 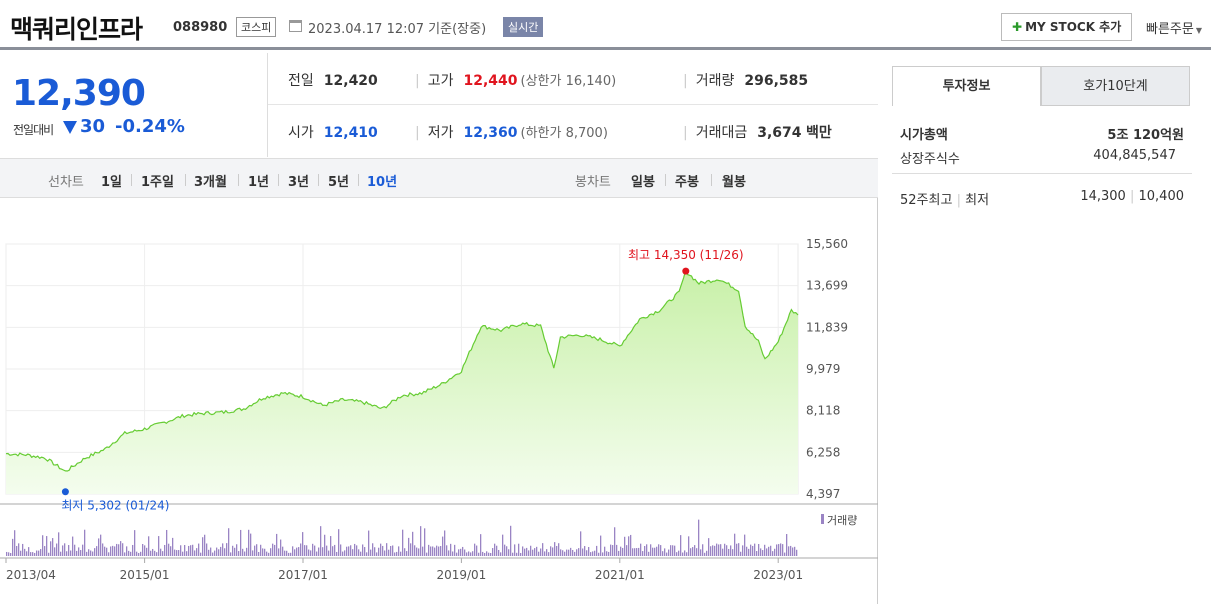 What do you see at coordinates (827, 286) in the screenshot?
I see `y-tick-label: 13,699` at bounding box center [827, 286].